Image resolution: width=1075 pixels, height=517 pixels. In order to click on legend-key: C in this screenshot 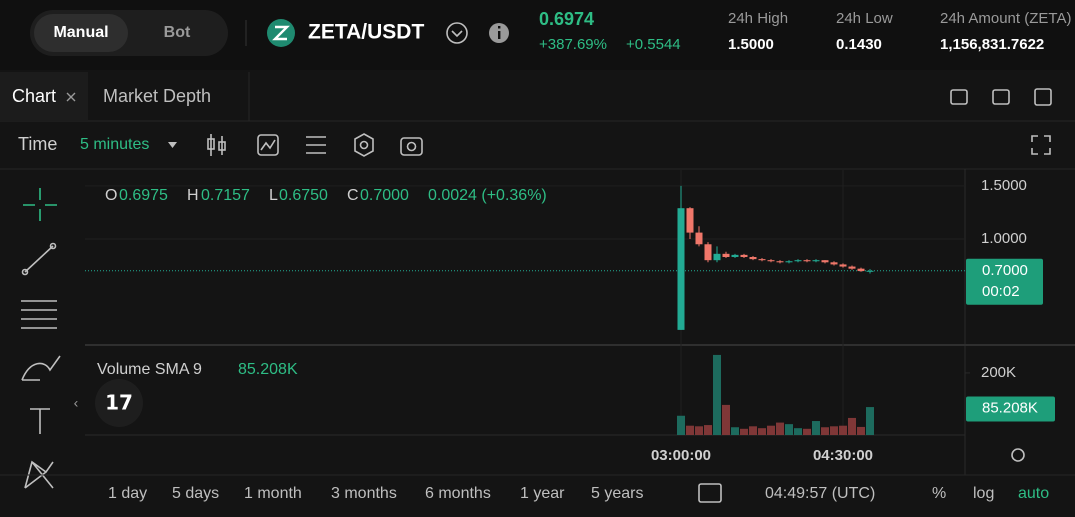, I will do `click(353, 195)`.